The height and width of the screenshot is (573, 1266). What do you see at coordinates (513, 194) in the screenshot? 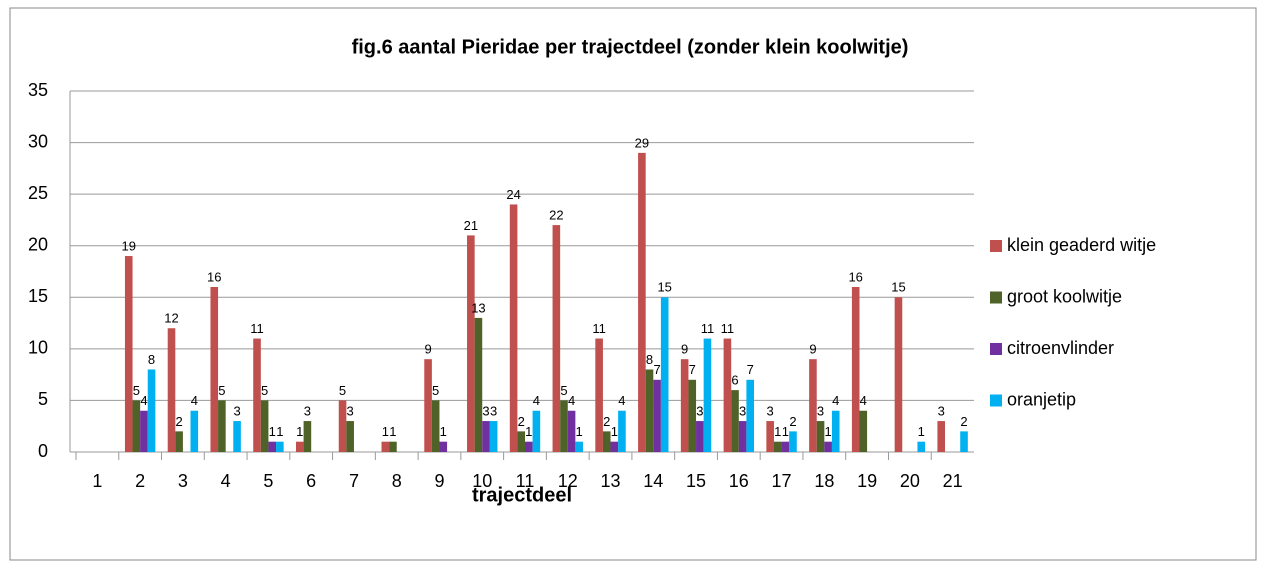
I see `data-label: 24` at bounding box center [513, 194].